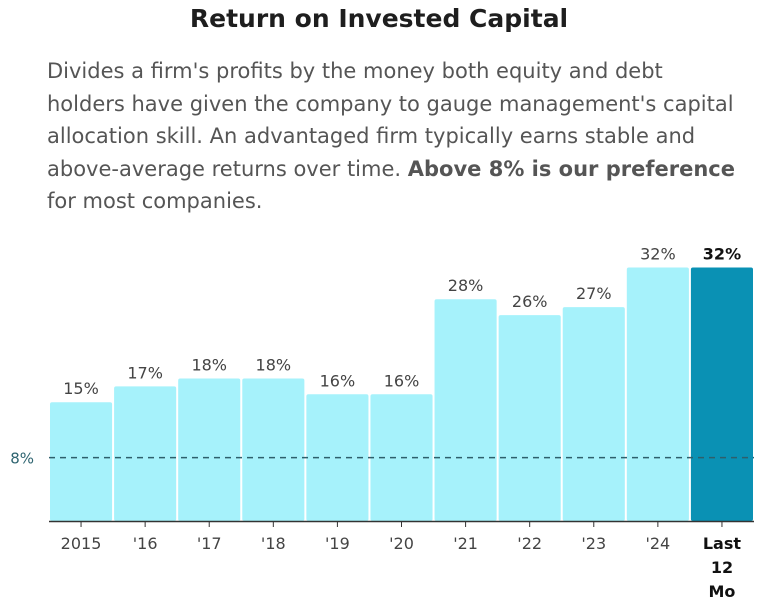 The width and height of the screenshot is (758, 608). I want to click on bar-value-label: 27%, so click(594, 293).